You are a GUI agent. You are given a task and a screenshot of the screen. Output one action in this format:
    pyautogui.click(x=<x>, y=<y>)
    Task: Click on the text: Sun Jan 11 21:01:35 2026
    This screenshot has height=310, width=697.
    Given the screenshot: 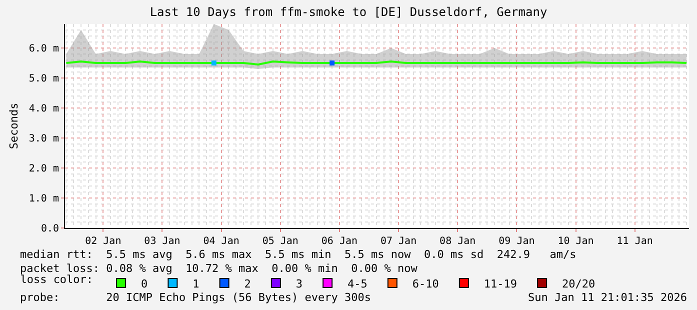 What is the action you would take?
    pyautogui.click(x=607, y=297)
    